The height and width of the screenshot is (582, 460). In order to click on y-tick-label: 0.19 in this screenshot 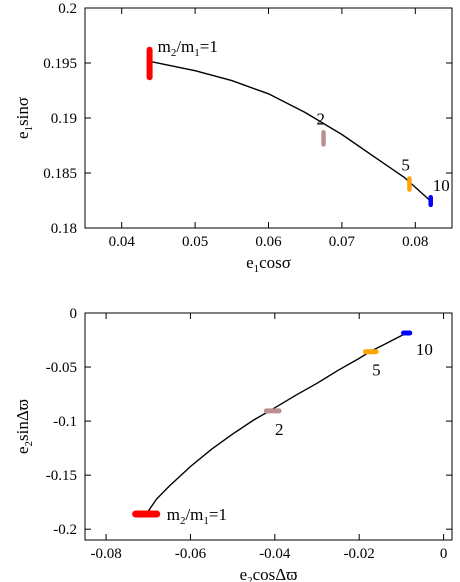, I will do `click(64, 119)`.